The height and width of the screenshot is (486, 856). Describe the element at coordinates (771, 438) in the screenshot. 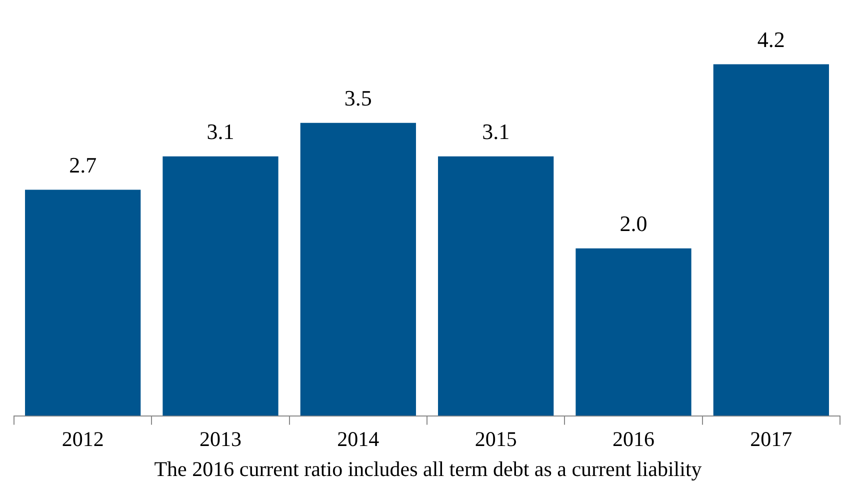

I see `x-tick-label: 2017` at that location.